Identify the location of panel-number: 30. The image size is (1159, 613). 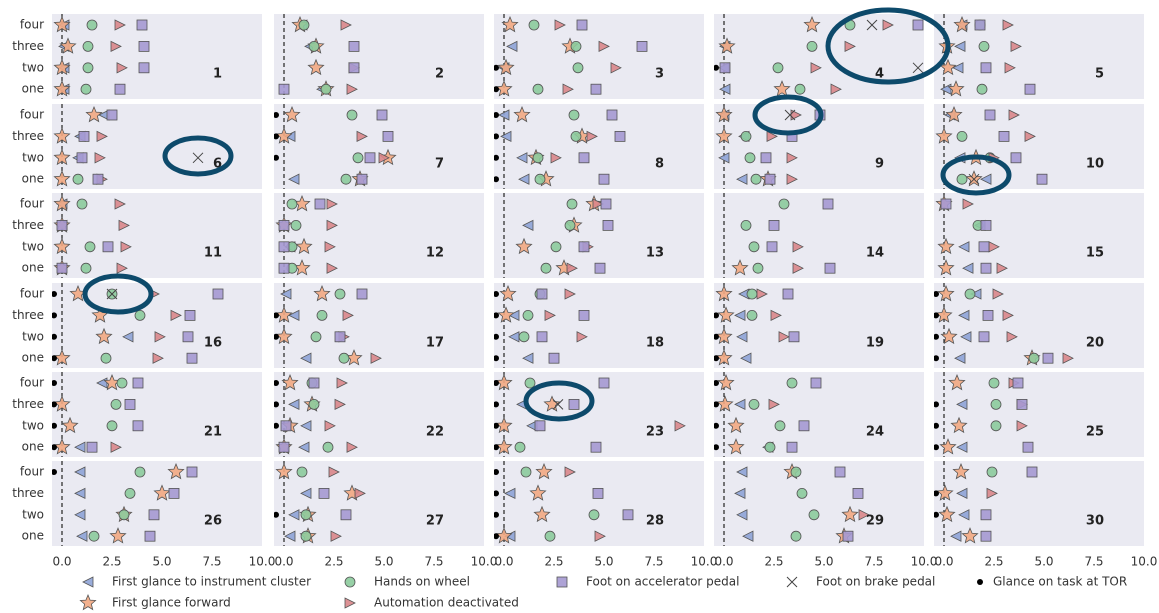
(1095, 521).